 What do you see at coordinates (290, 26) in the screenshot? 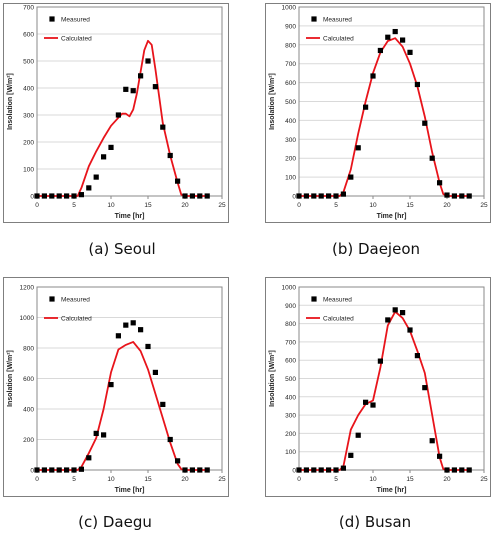
I see `y-tick-label: 900` at bounding box center [290, 26].